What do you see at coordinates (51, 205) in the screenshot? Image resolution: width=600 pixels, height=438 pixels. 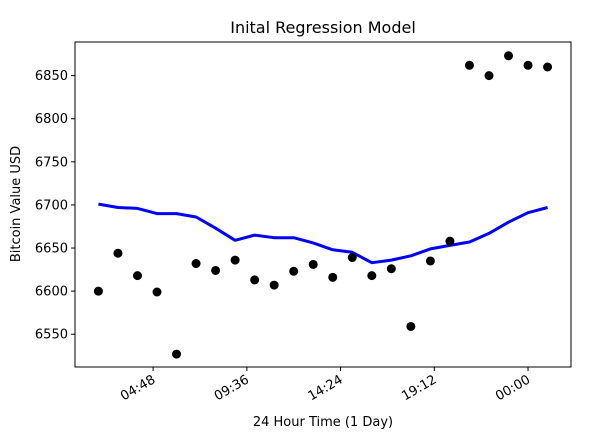 I see `y-tick-label: 6700` at bounding box center [51, 205].